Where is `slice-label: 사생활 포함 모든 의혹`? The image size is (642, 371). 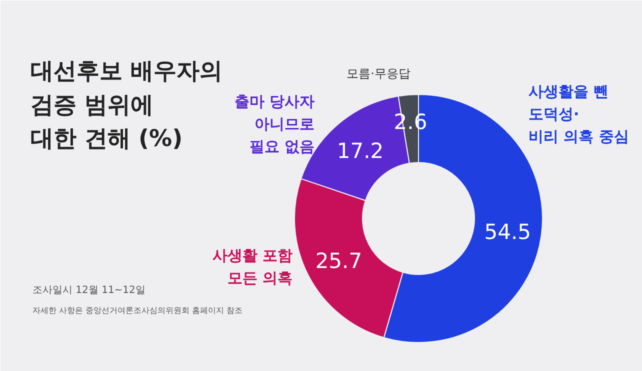
slice-label: 사생활 포함 모든 의혹 is located at coordinates (252, 266).